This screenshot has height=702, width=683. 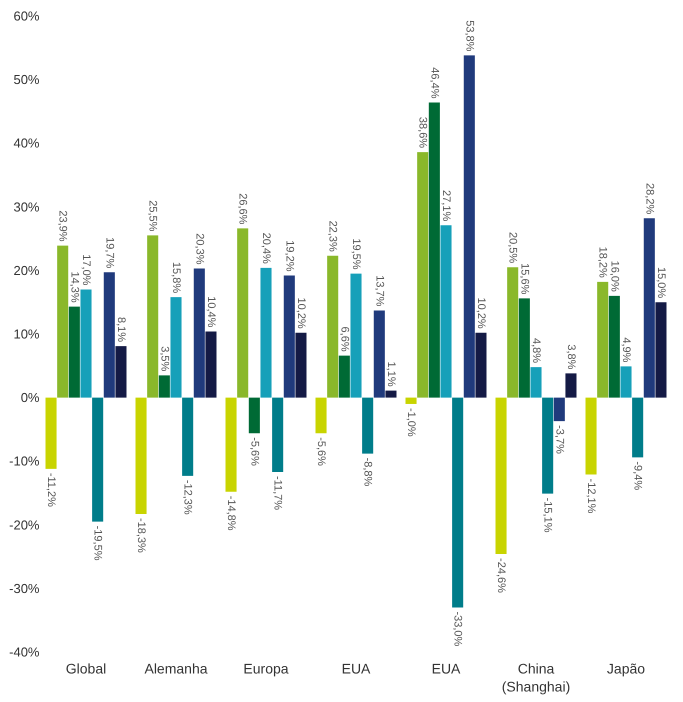 I want to click on data-label: 19,7%, so click(x=109, y=253).